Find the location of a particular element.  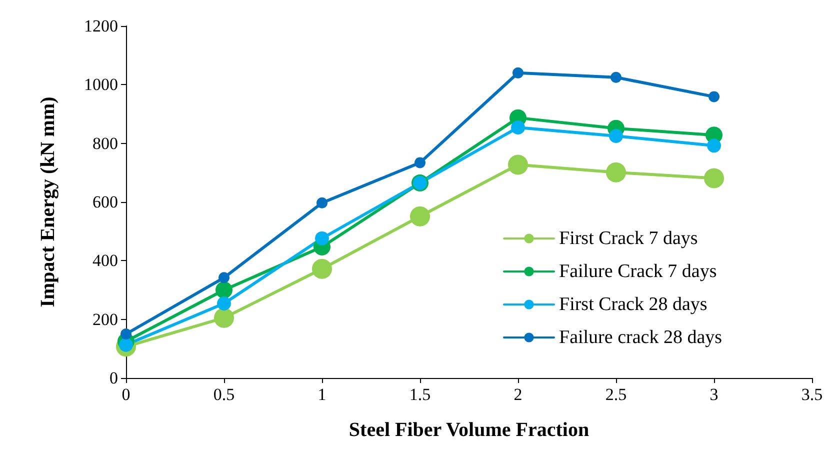

x-tick-label: 3.5 is located at coordinates (812, 394).